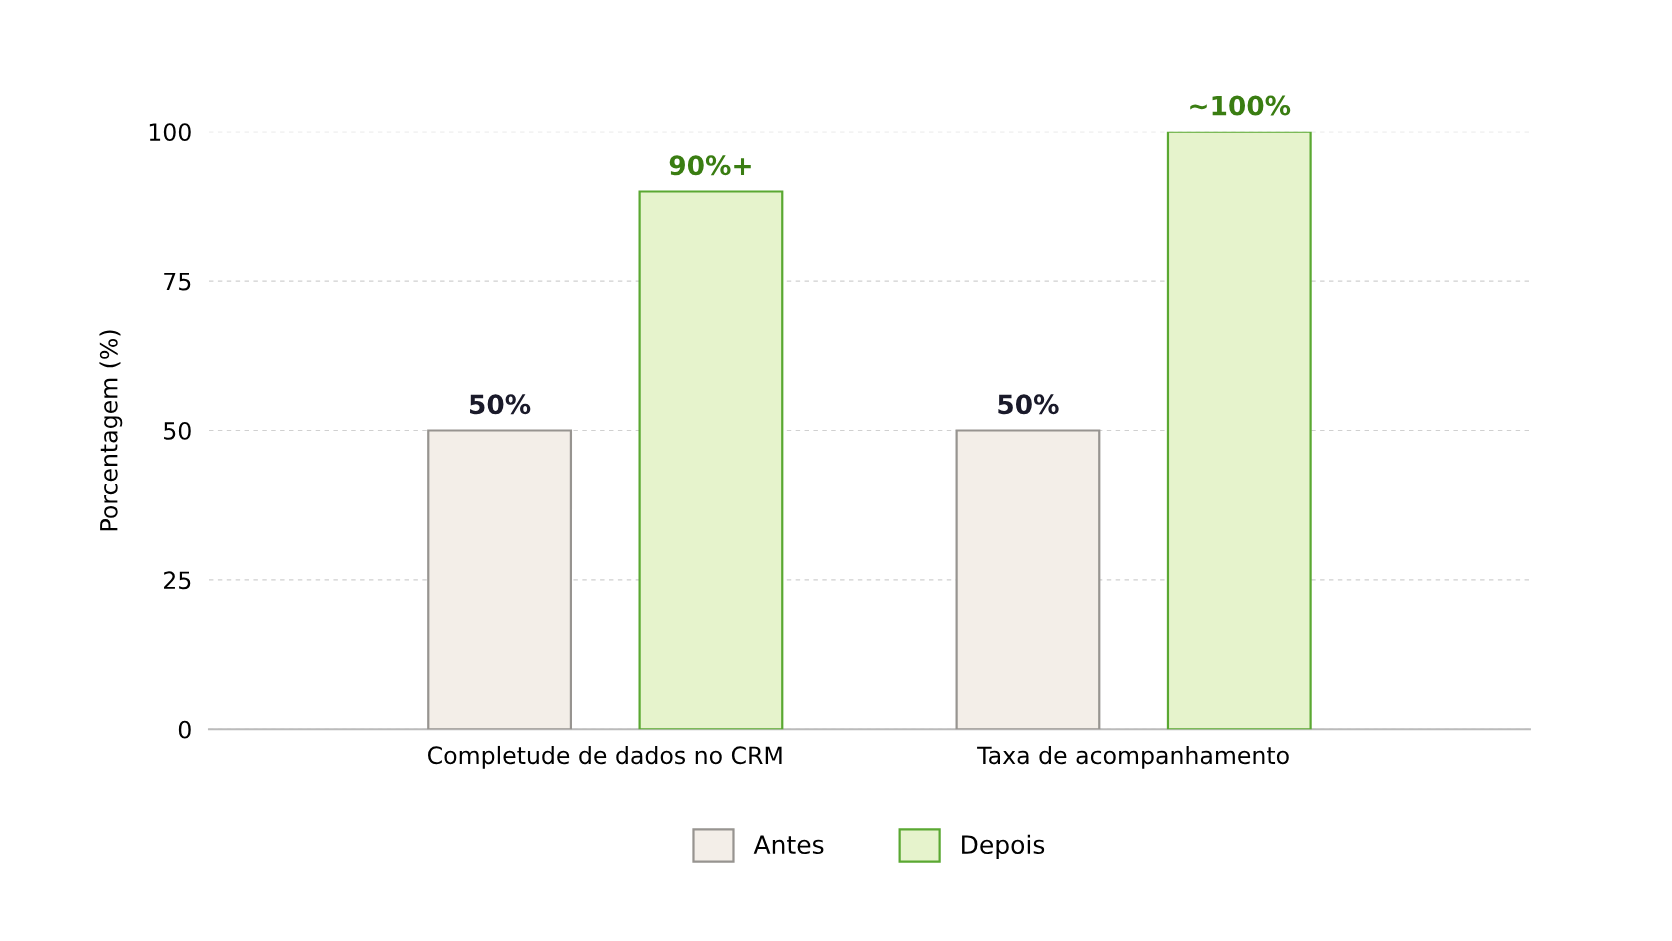 This screenshot has width=1672, height=941. Describe the element at coordinates (1133, 757) in the screenshot. I see `x-tick-label: Taxa de acompanhamento` at that location.